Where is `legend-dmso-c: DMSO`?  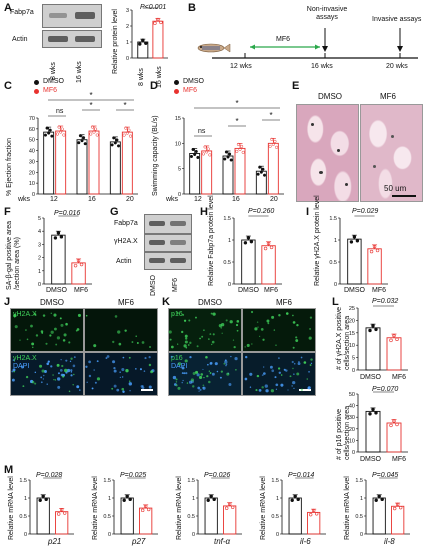
legend-dmso-c: DMSO is located at coordinates (53, 81).